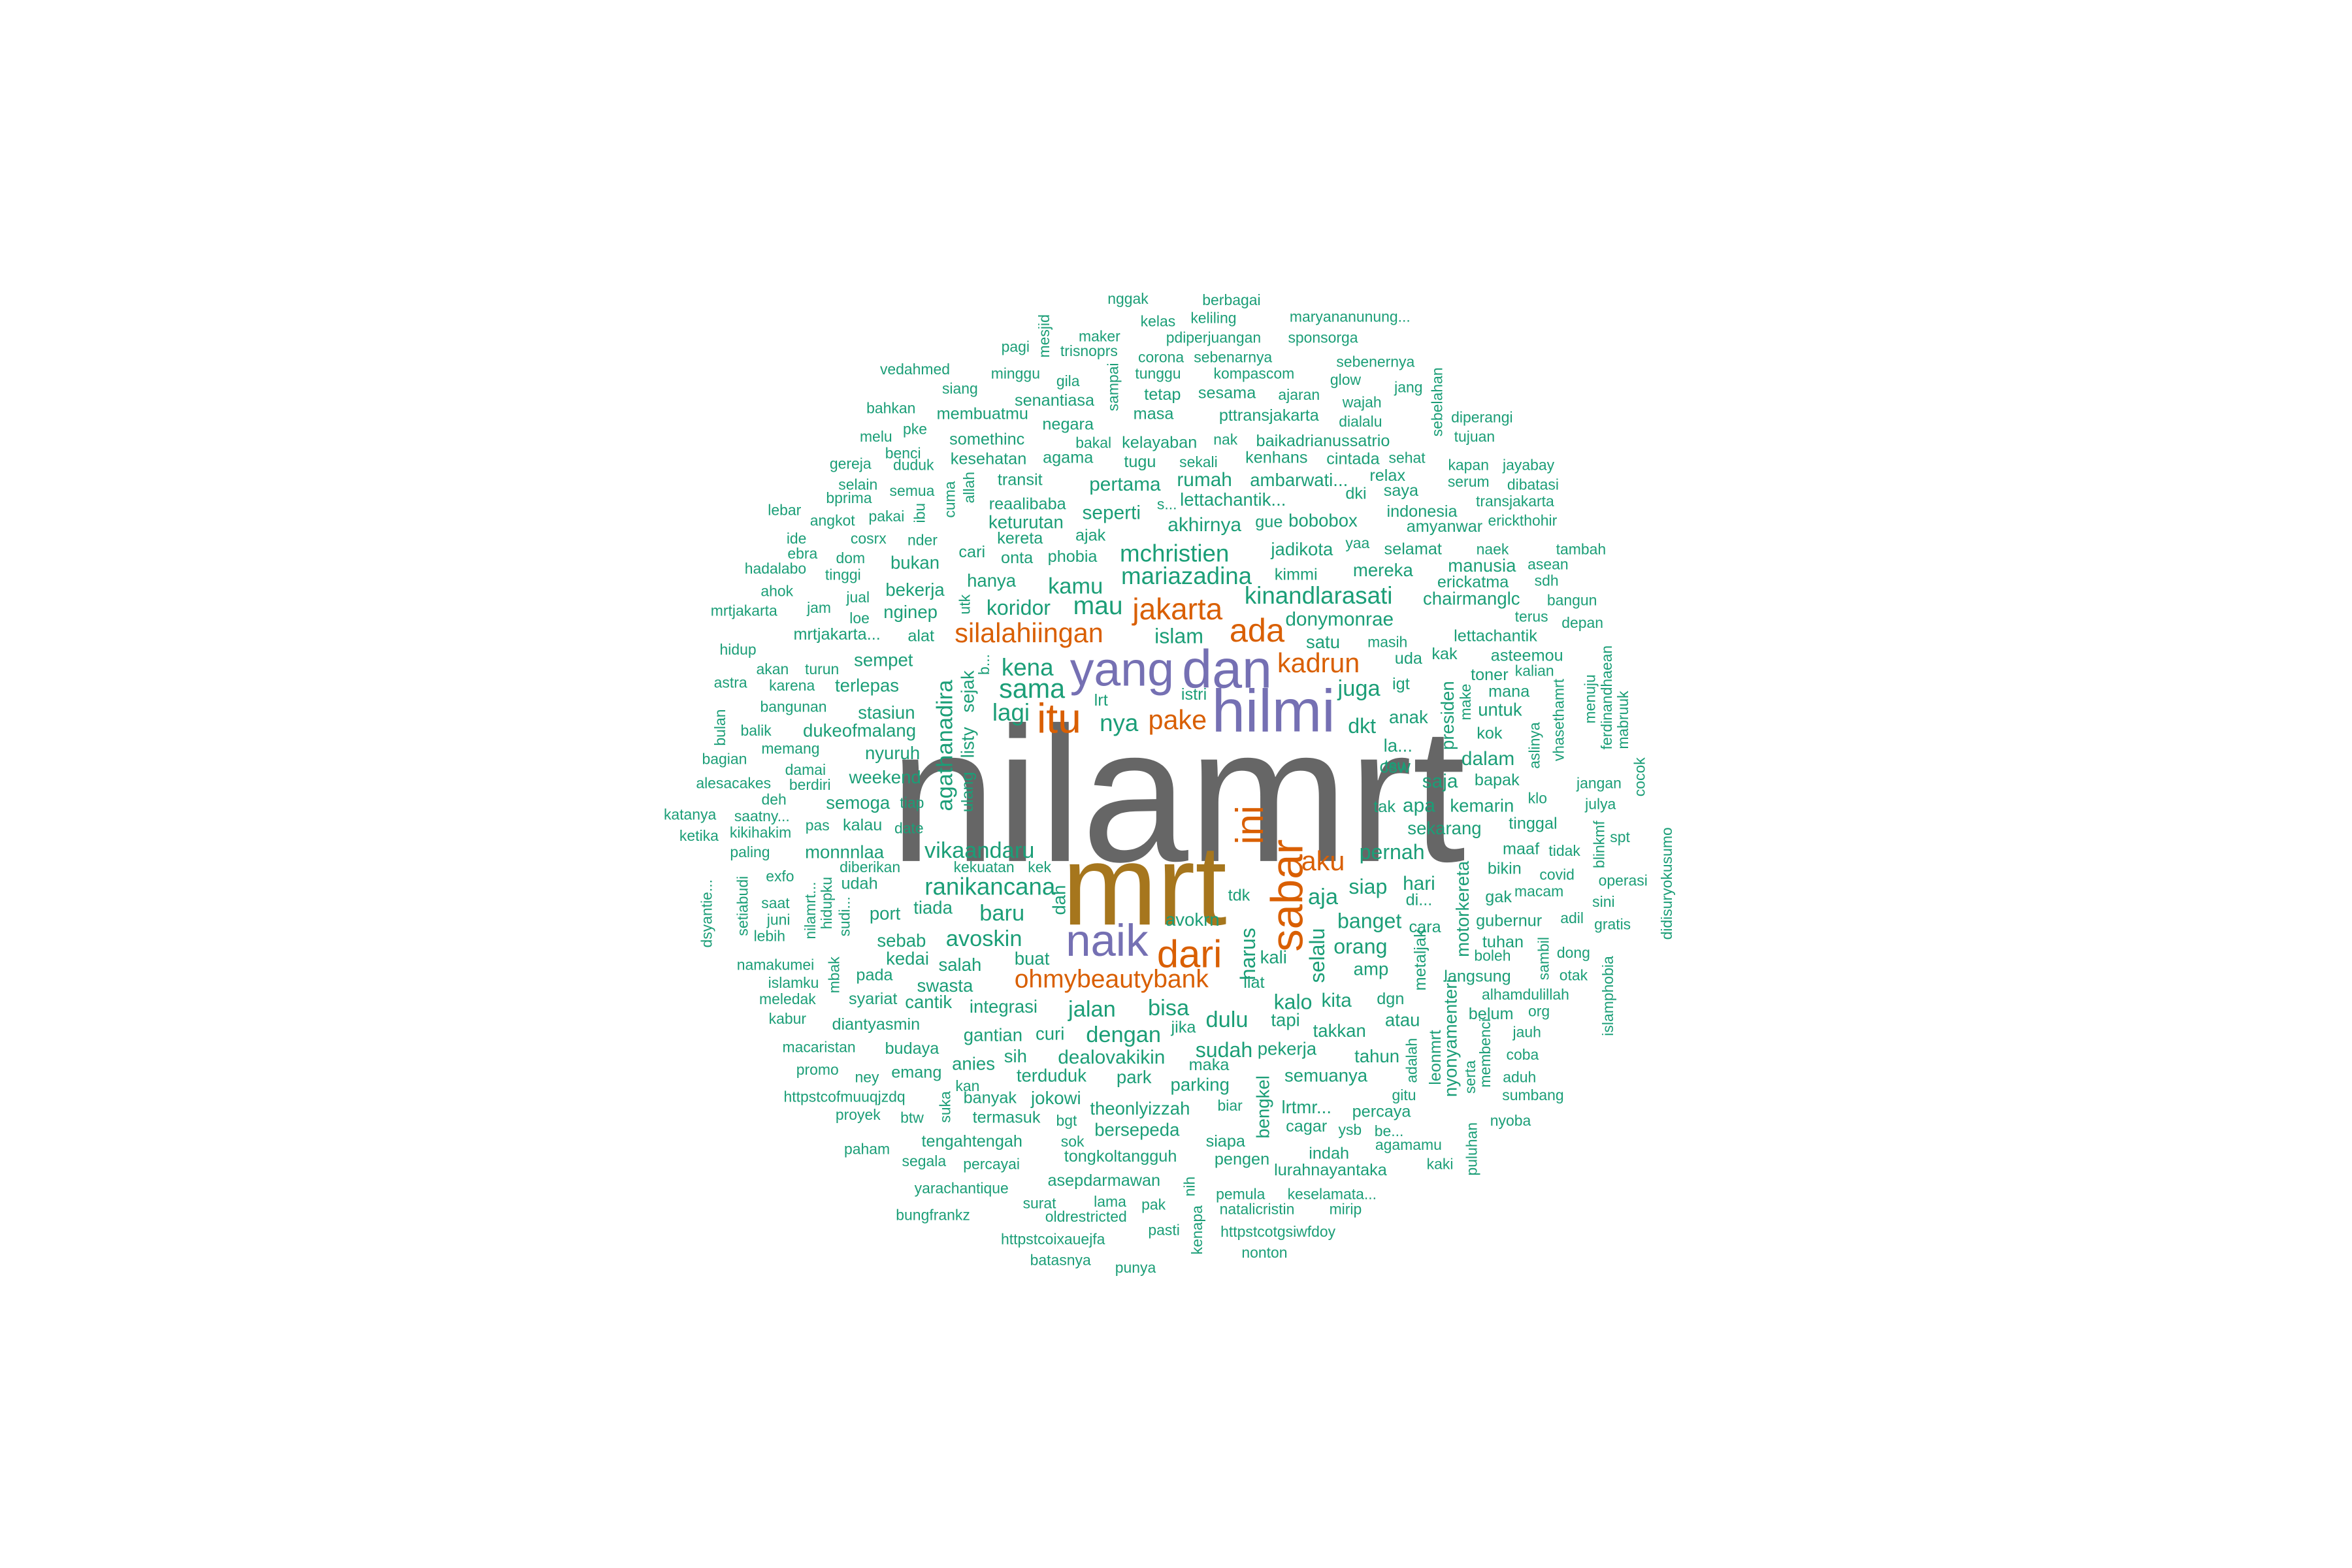 Image resolution: width=2352 pixels, height=1568 pixels. Describe the element at coordinates (857, 597) in the screenshot. I see `word-205: jual` at that location.